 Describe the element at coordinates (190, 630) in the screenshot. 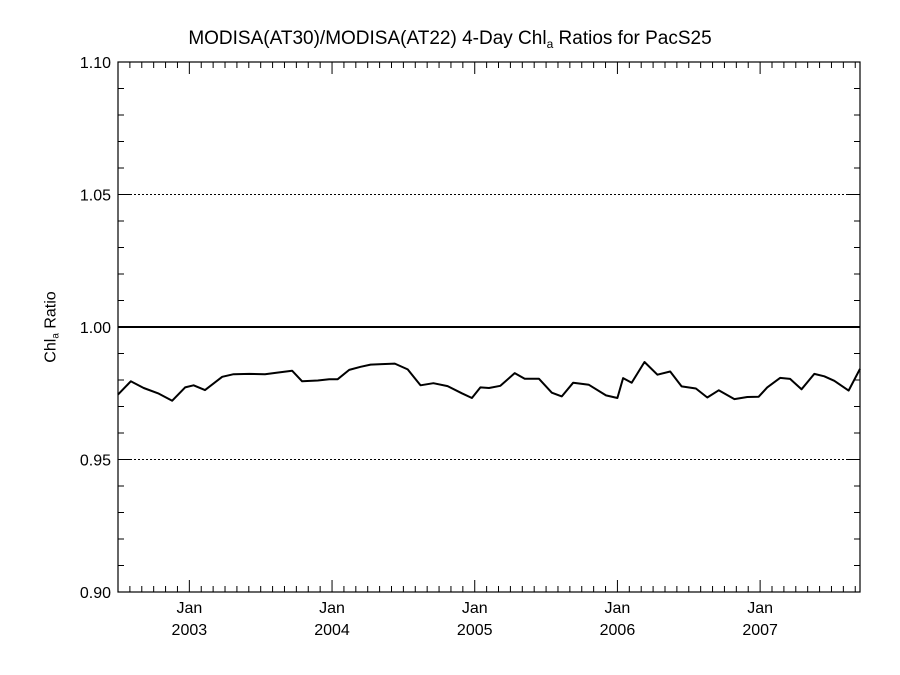

I see `x-tick-year-label-0: 2003` at that location.